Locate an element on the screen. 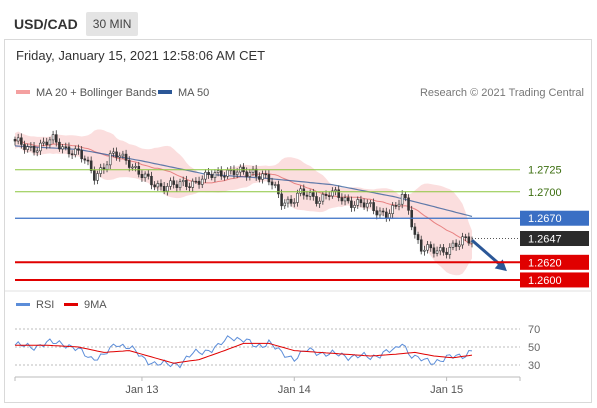  support-level-label: 1.2620 is located at coordinates (545, 263).